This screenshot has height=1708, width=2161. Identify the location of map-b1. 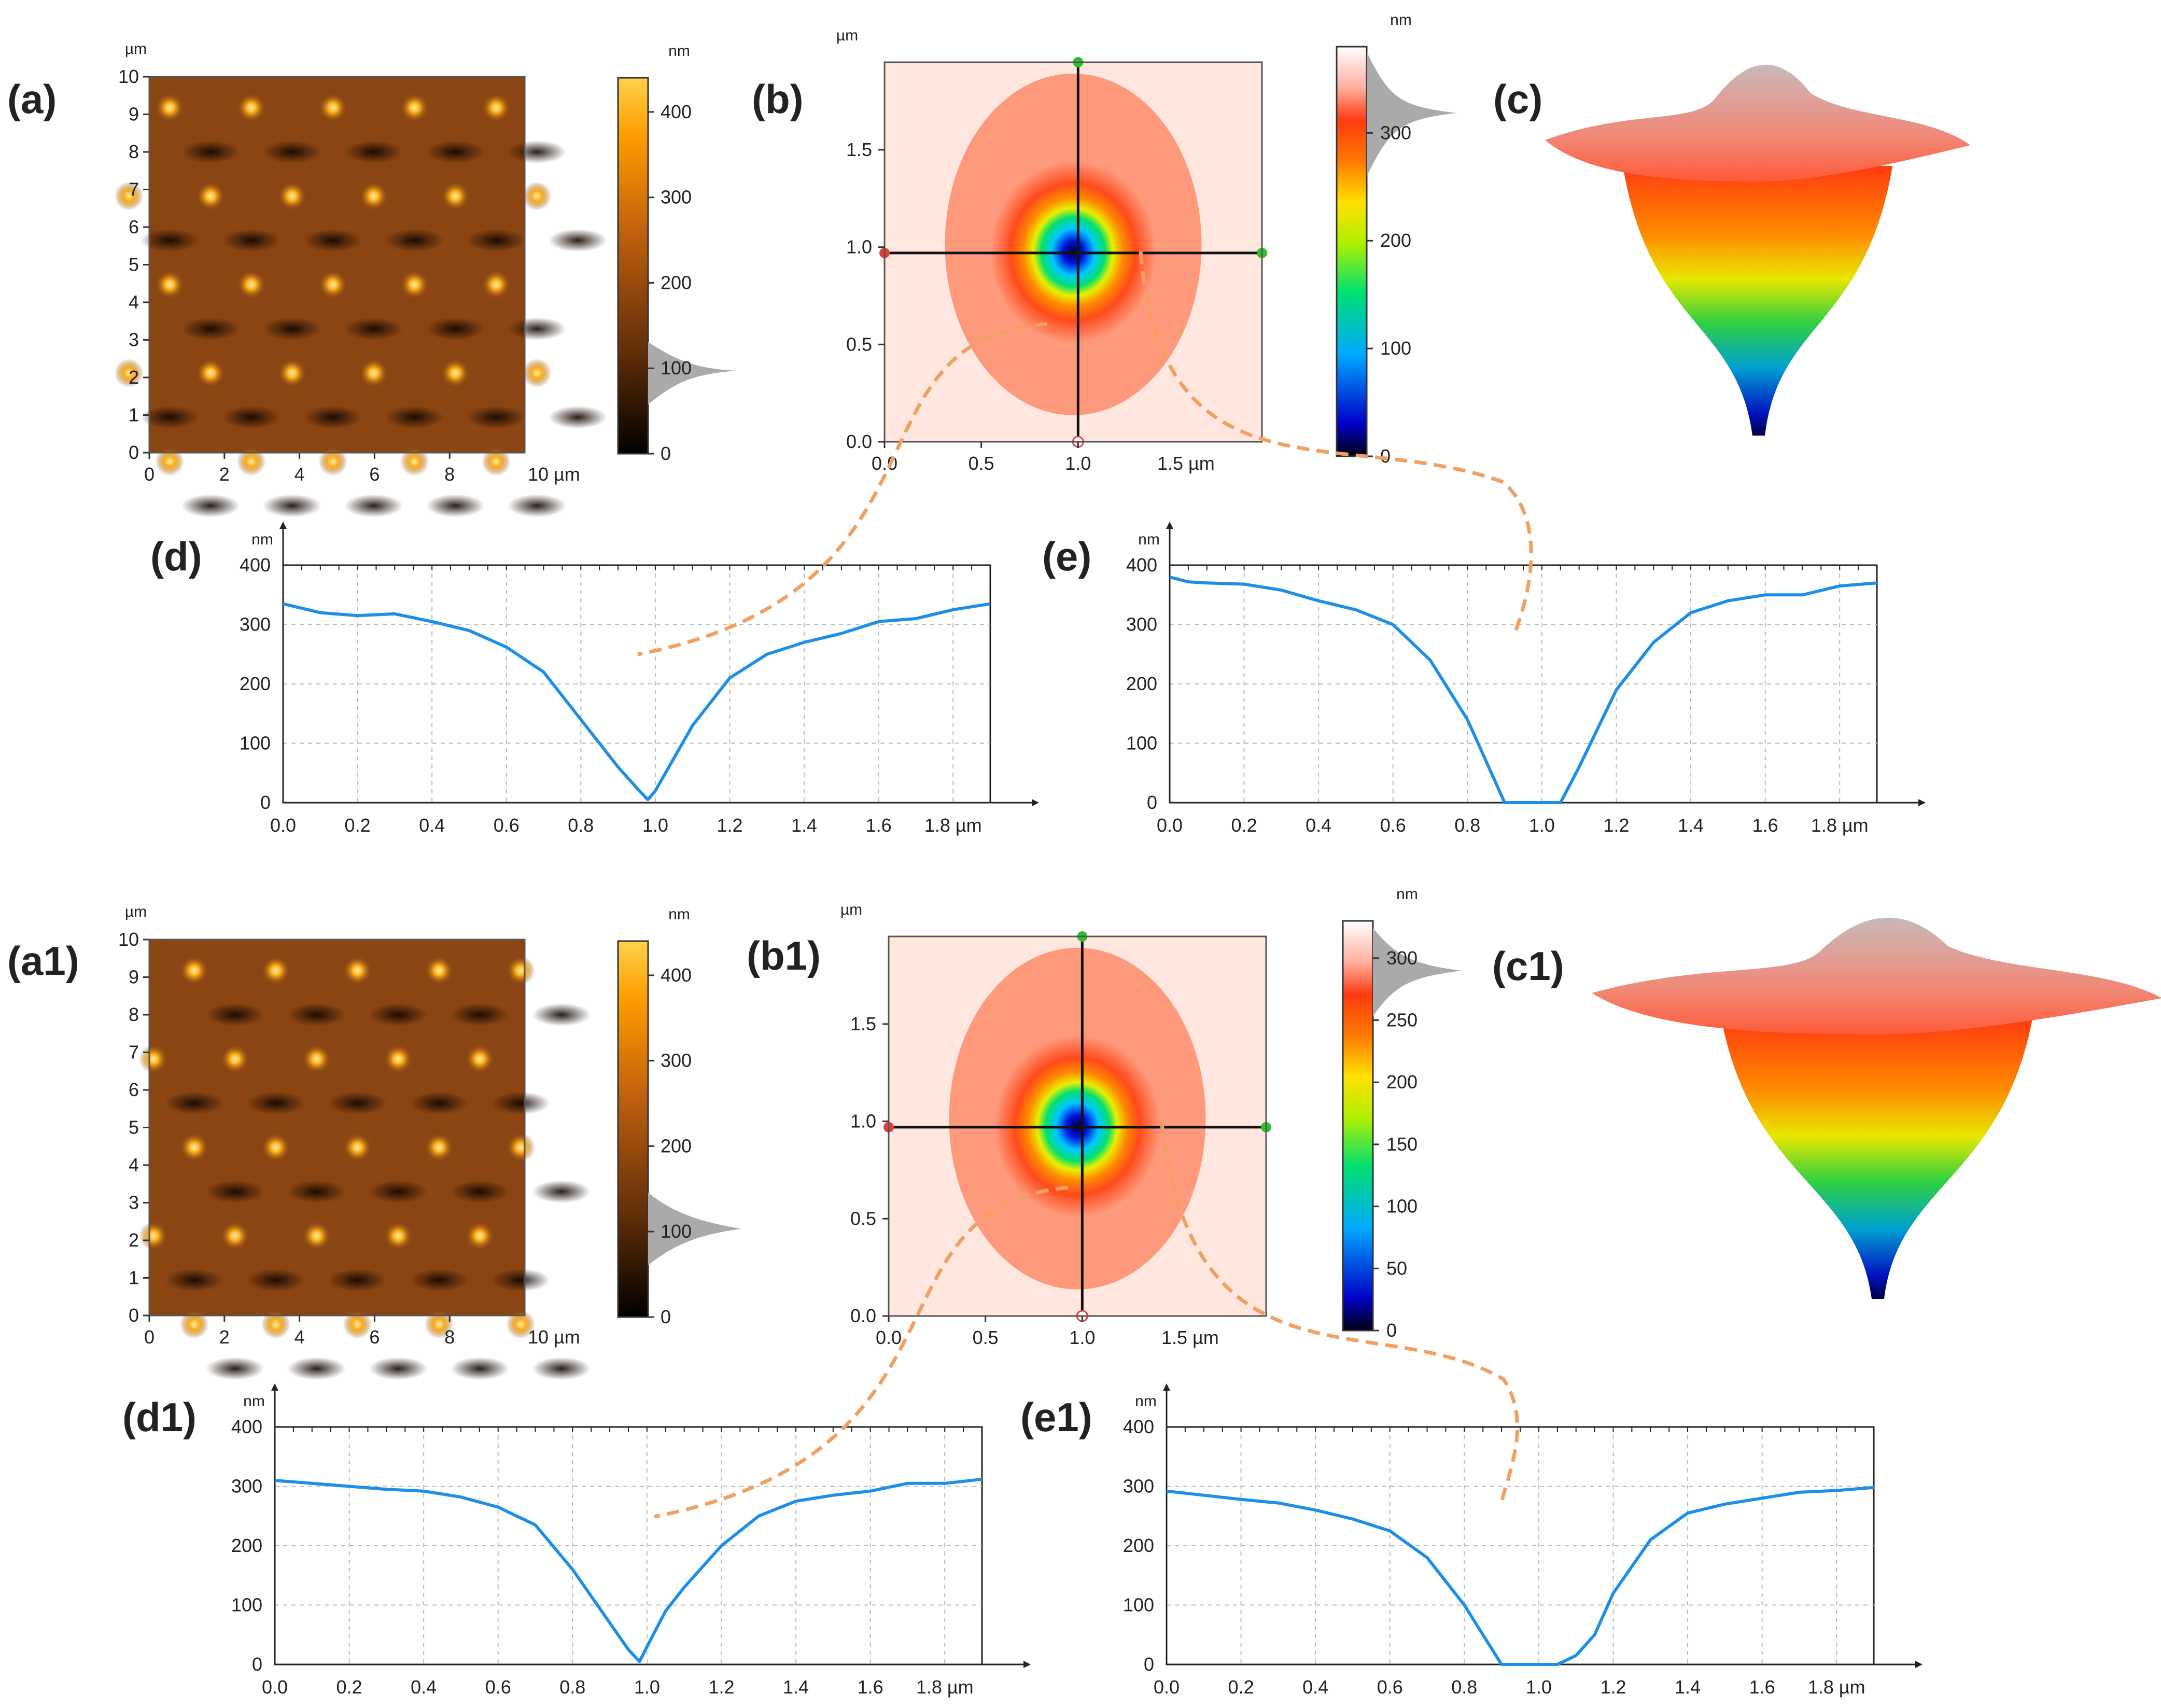
(1172, 1126).